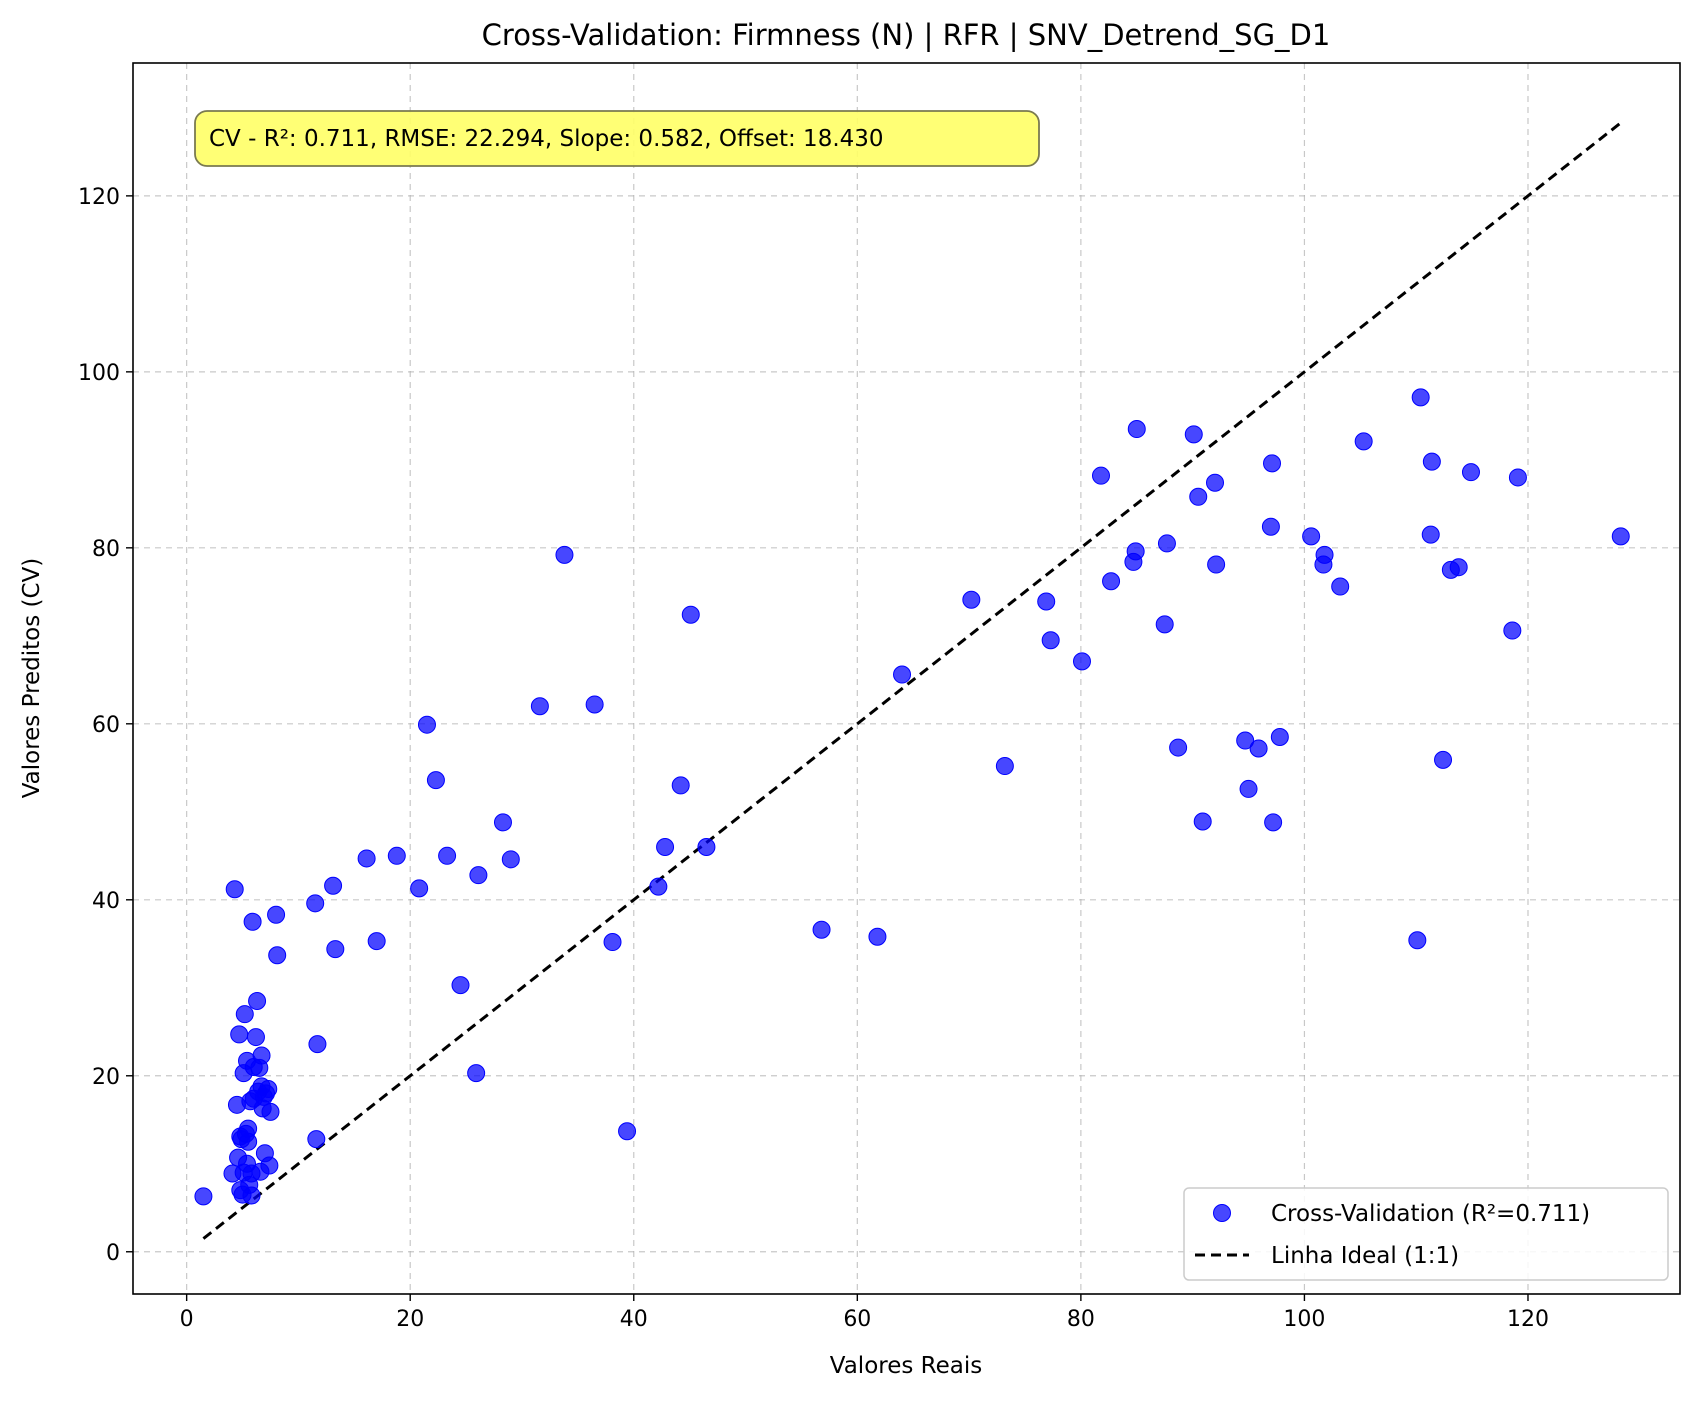 This screenshot has height=1401, width=1701. I want to click on x-tick-label: 60, so click(857, 1319).